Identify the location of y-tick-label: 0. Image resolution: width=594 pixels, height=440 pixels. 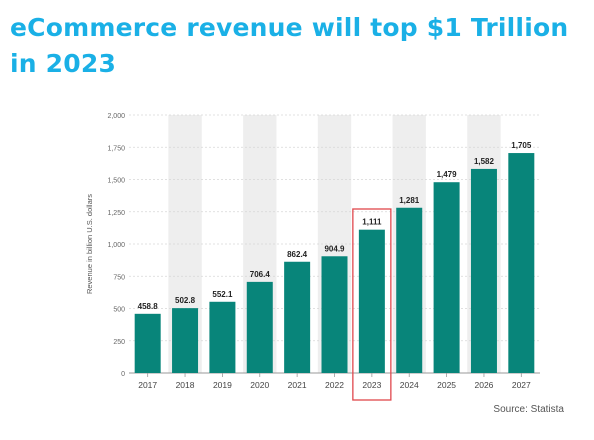
(123, 374).